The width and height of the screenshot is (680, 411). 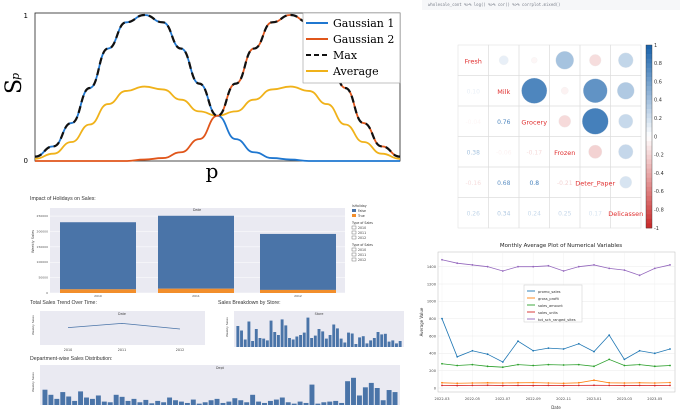 I want to click on colorbar-tick: 0.4, so click(x=658, y=101).